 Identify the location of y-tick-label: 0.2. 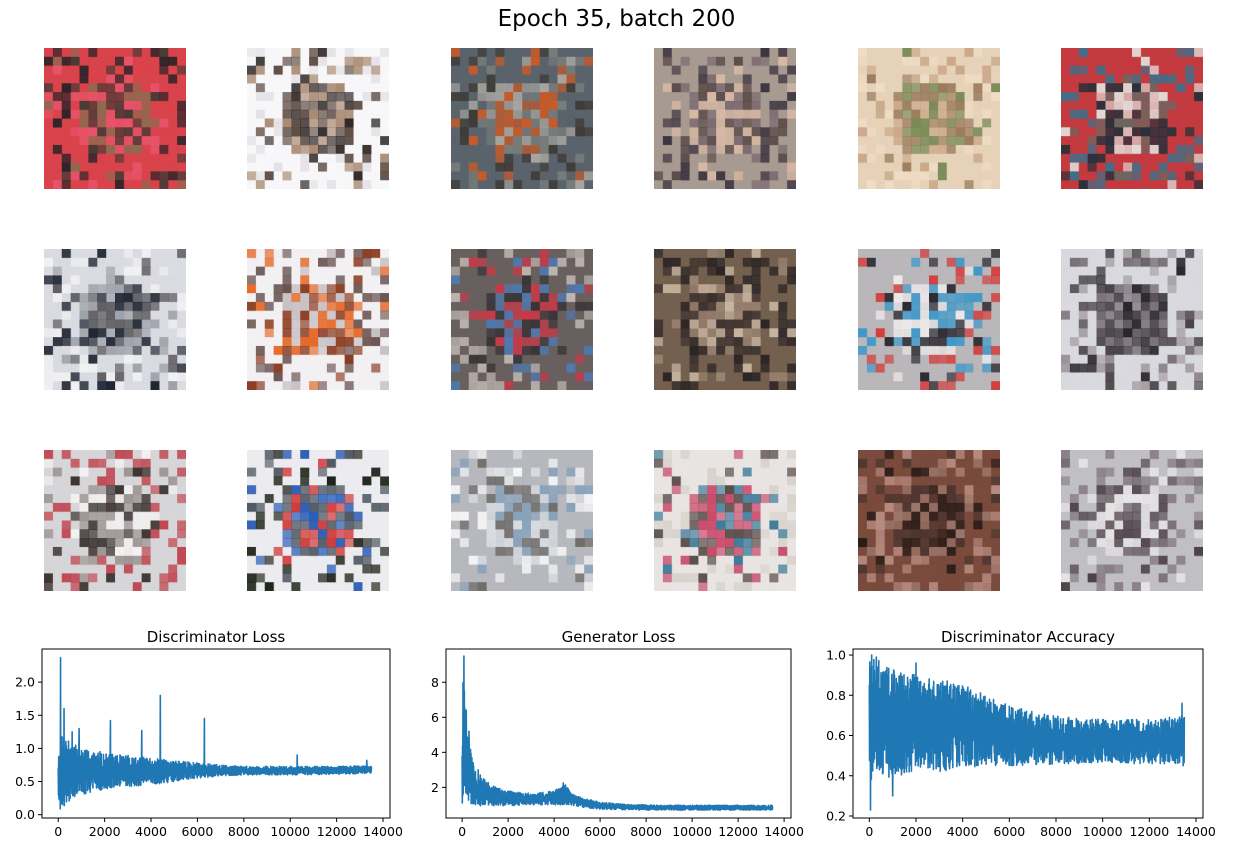
(836, 815).